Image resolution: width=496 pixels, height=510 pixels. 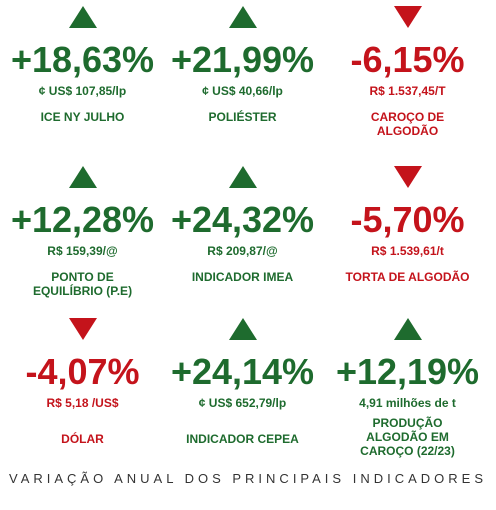 What do you see at coordinates (407, 219) in the screenshot?
I see `change-value: -5,70%` at bounding box center [407, 219].